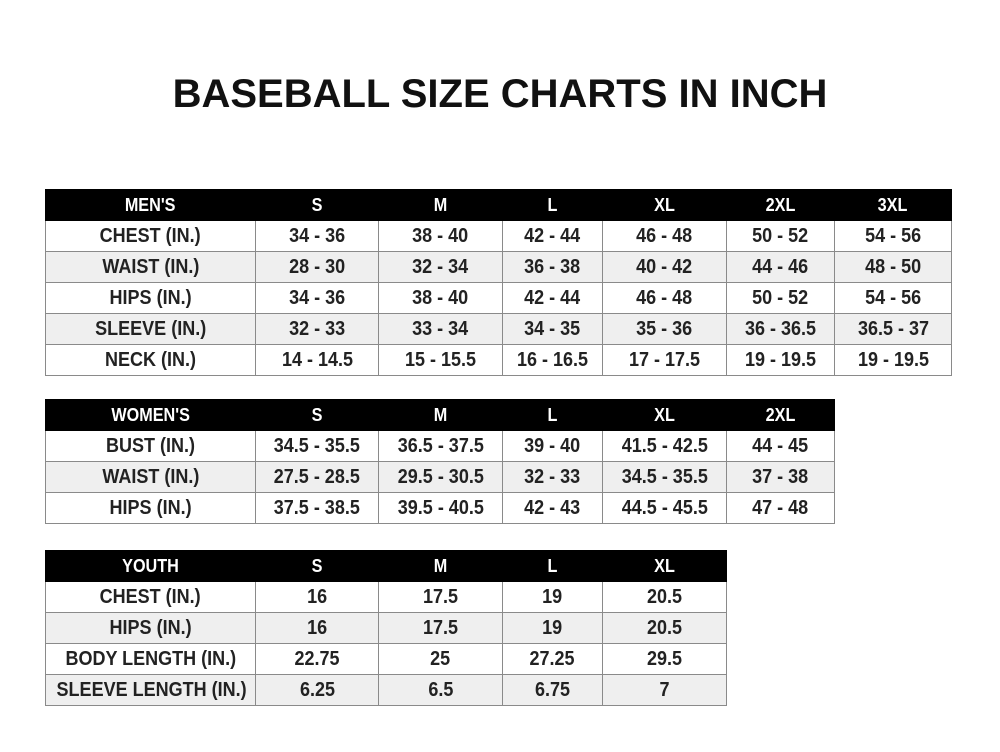 This screenshot has height=752, width=1000. I want to click on measurement-label: BODY LENGTH (IN.), so click(150, 659).